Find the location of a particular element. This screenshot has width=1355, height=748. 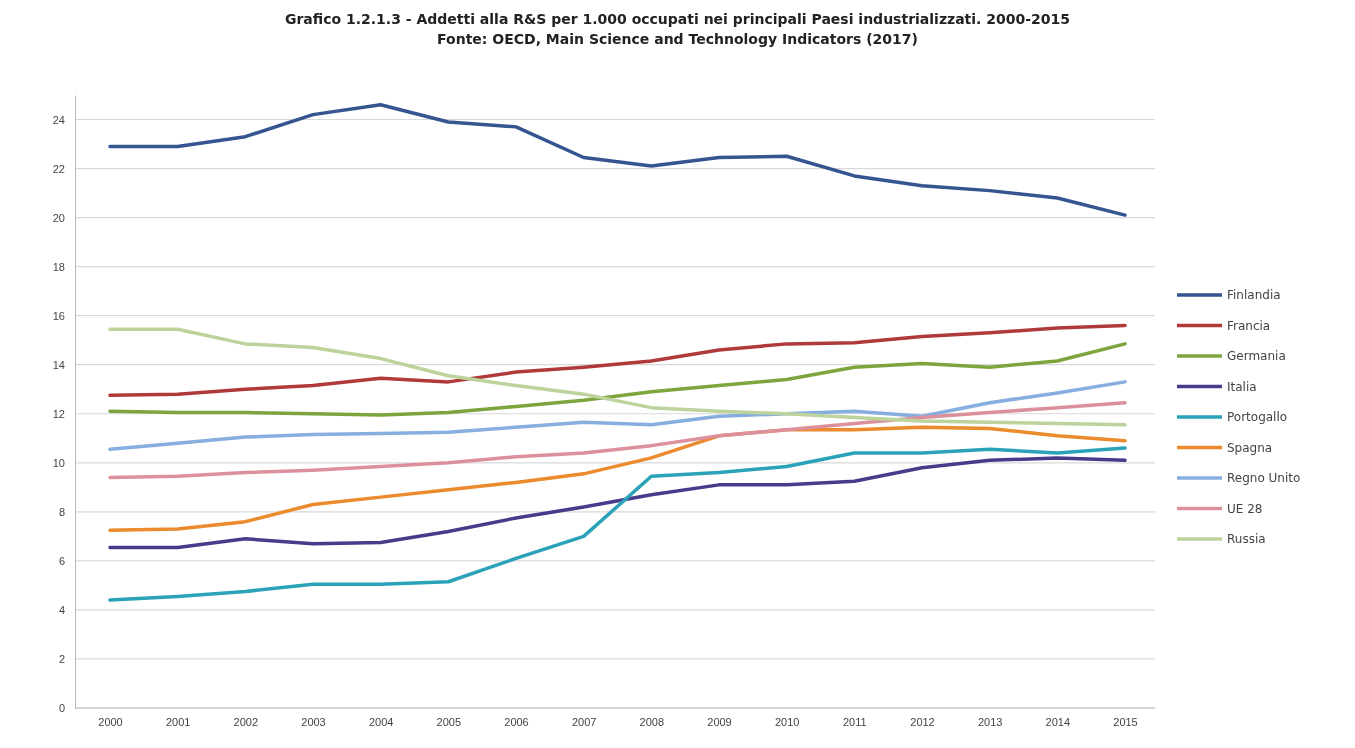

legend-label: Russia is located at coordinates (1246, 539).